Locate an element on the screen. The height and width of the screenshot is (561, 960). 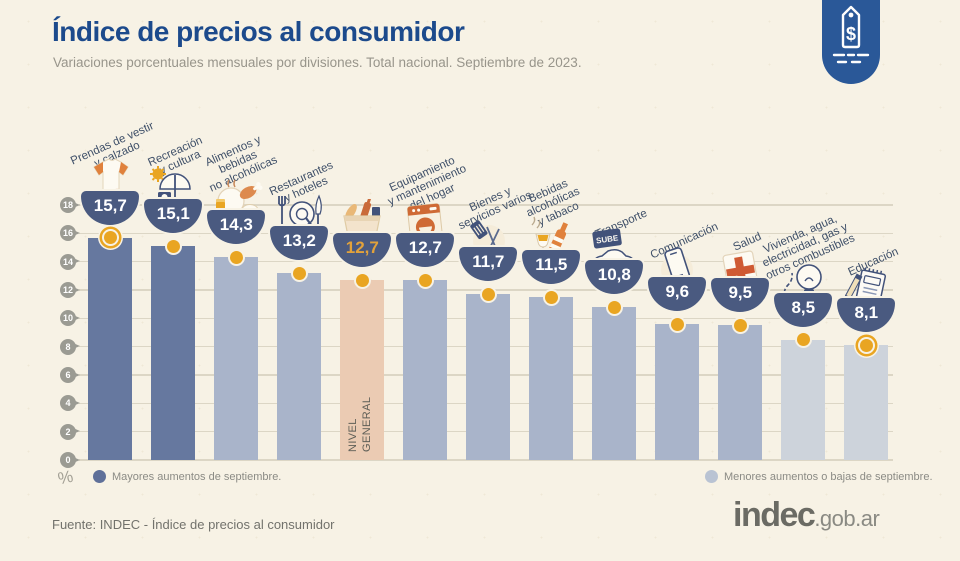
legend-label-menores: Menores aumentos o bajas de septiembre. is located at coordinates (828, 477).